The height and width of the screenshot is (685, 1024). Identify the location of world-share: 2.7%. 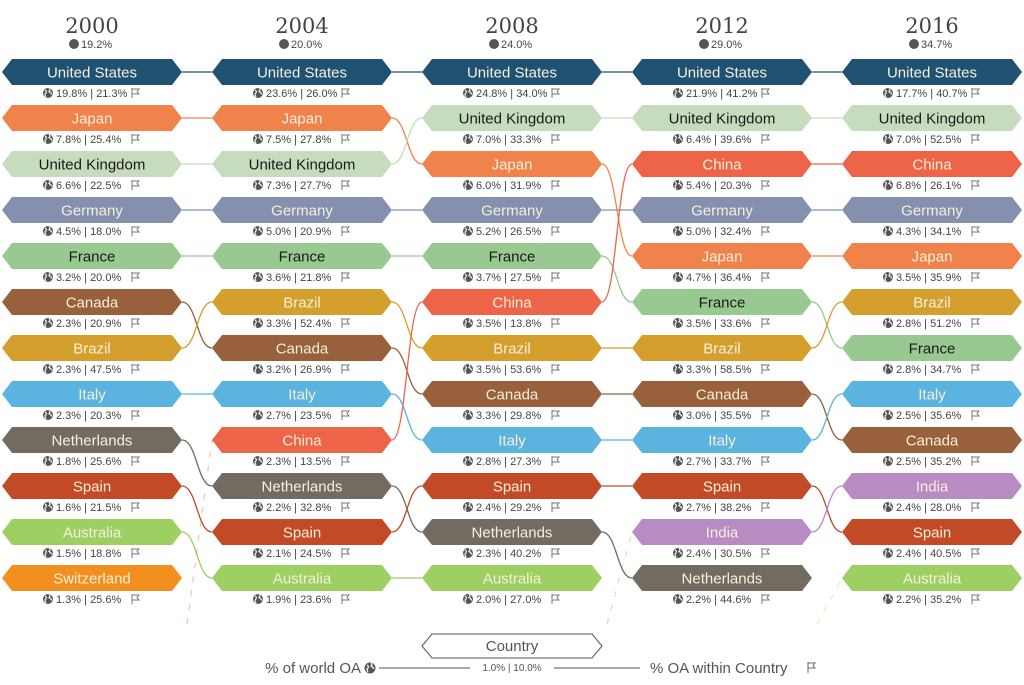
(278, 416).